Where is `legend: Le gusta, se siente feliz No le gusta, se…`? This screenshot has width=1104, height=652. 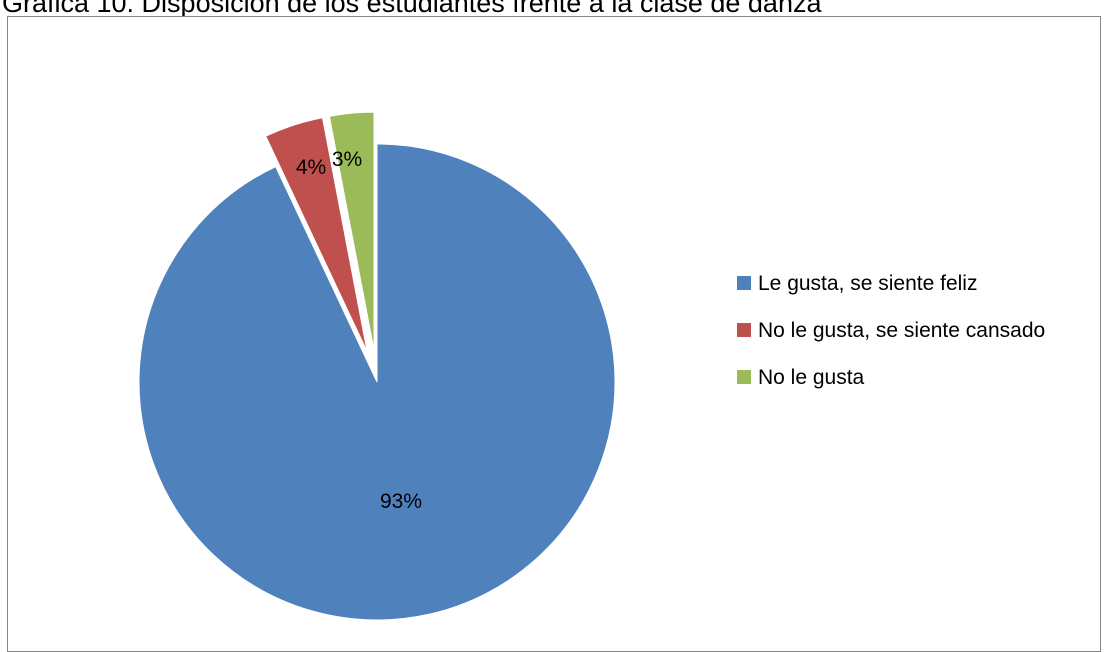
legend: Le gusta, se siente feliz No le gusta, se… is located at coordinates (891, 330).